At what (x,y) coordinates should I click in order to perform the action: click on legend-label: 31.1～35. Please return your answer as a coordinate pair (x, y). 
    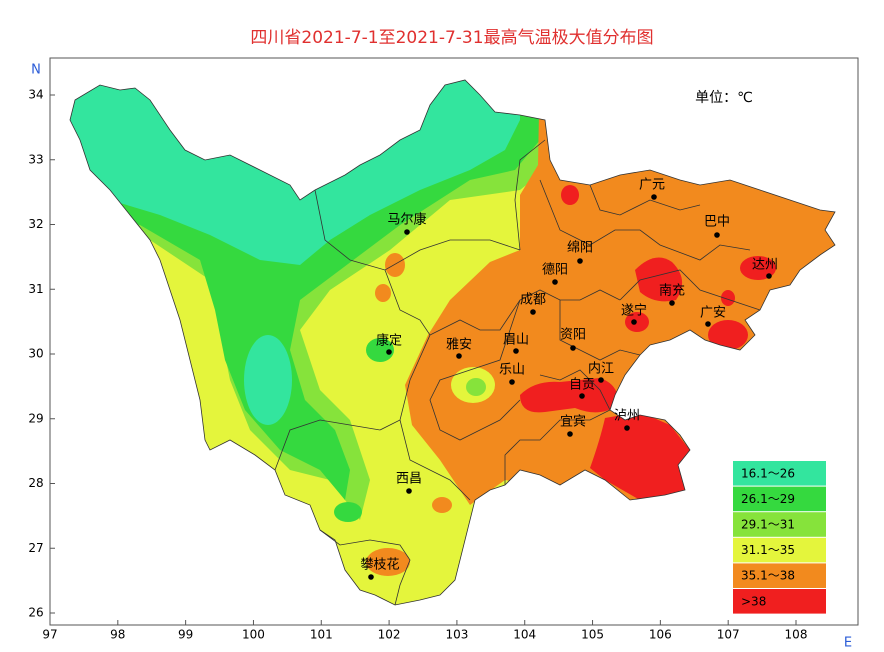
    Looking at the image, I should click on (768, 550).